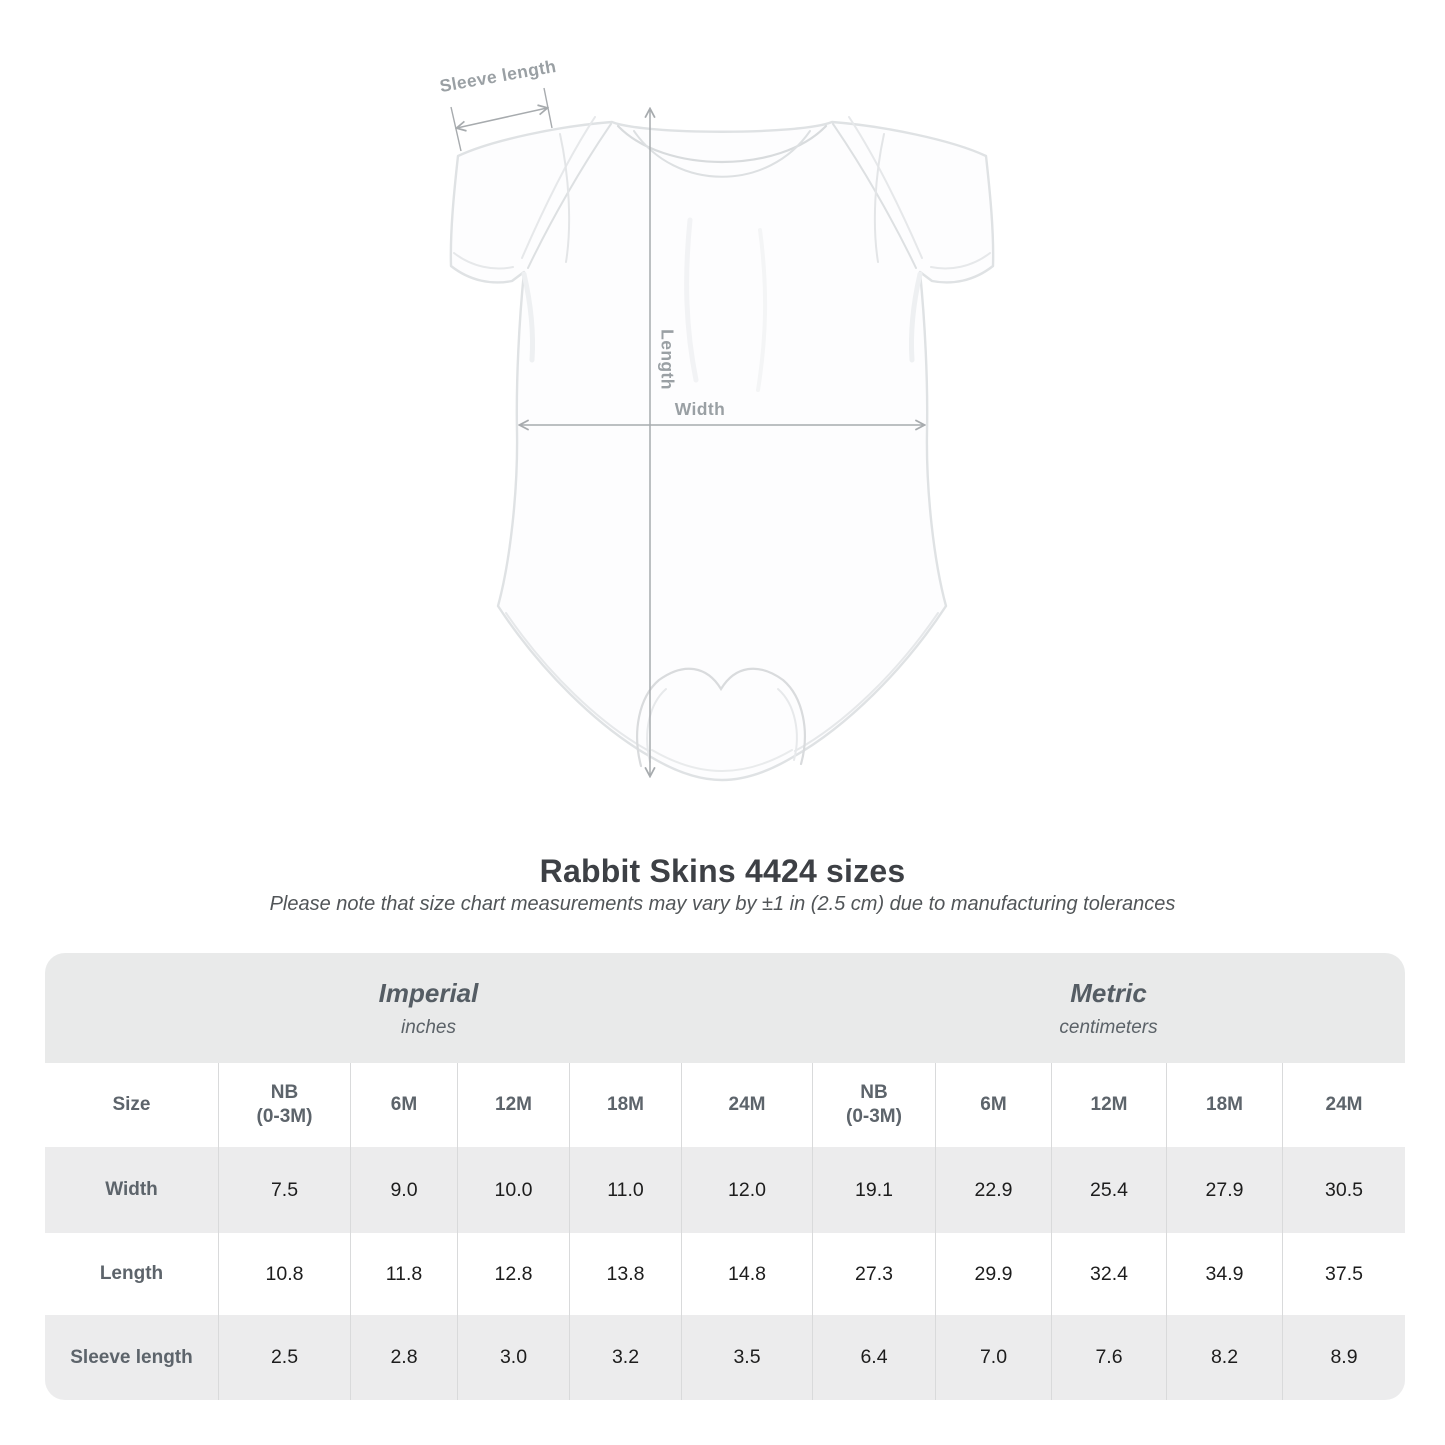  What do you see at coordinates (403, 1190) in the screenshot?
I see `width-6m-in: 9.0` at bounding box center [403, 1190].